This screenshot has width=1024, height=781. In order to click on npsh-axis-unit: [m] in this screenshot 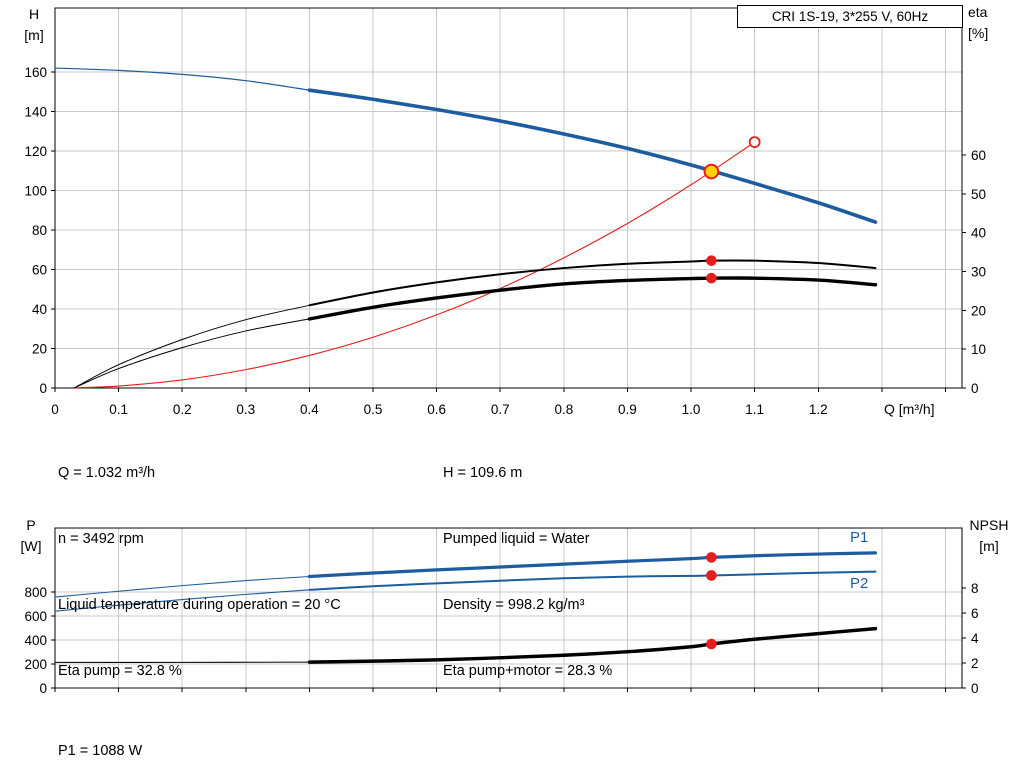, I will do `click(989, 546)`.